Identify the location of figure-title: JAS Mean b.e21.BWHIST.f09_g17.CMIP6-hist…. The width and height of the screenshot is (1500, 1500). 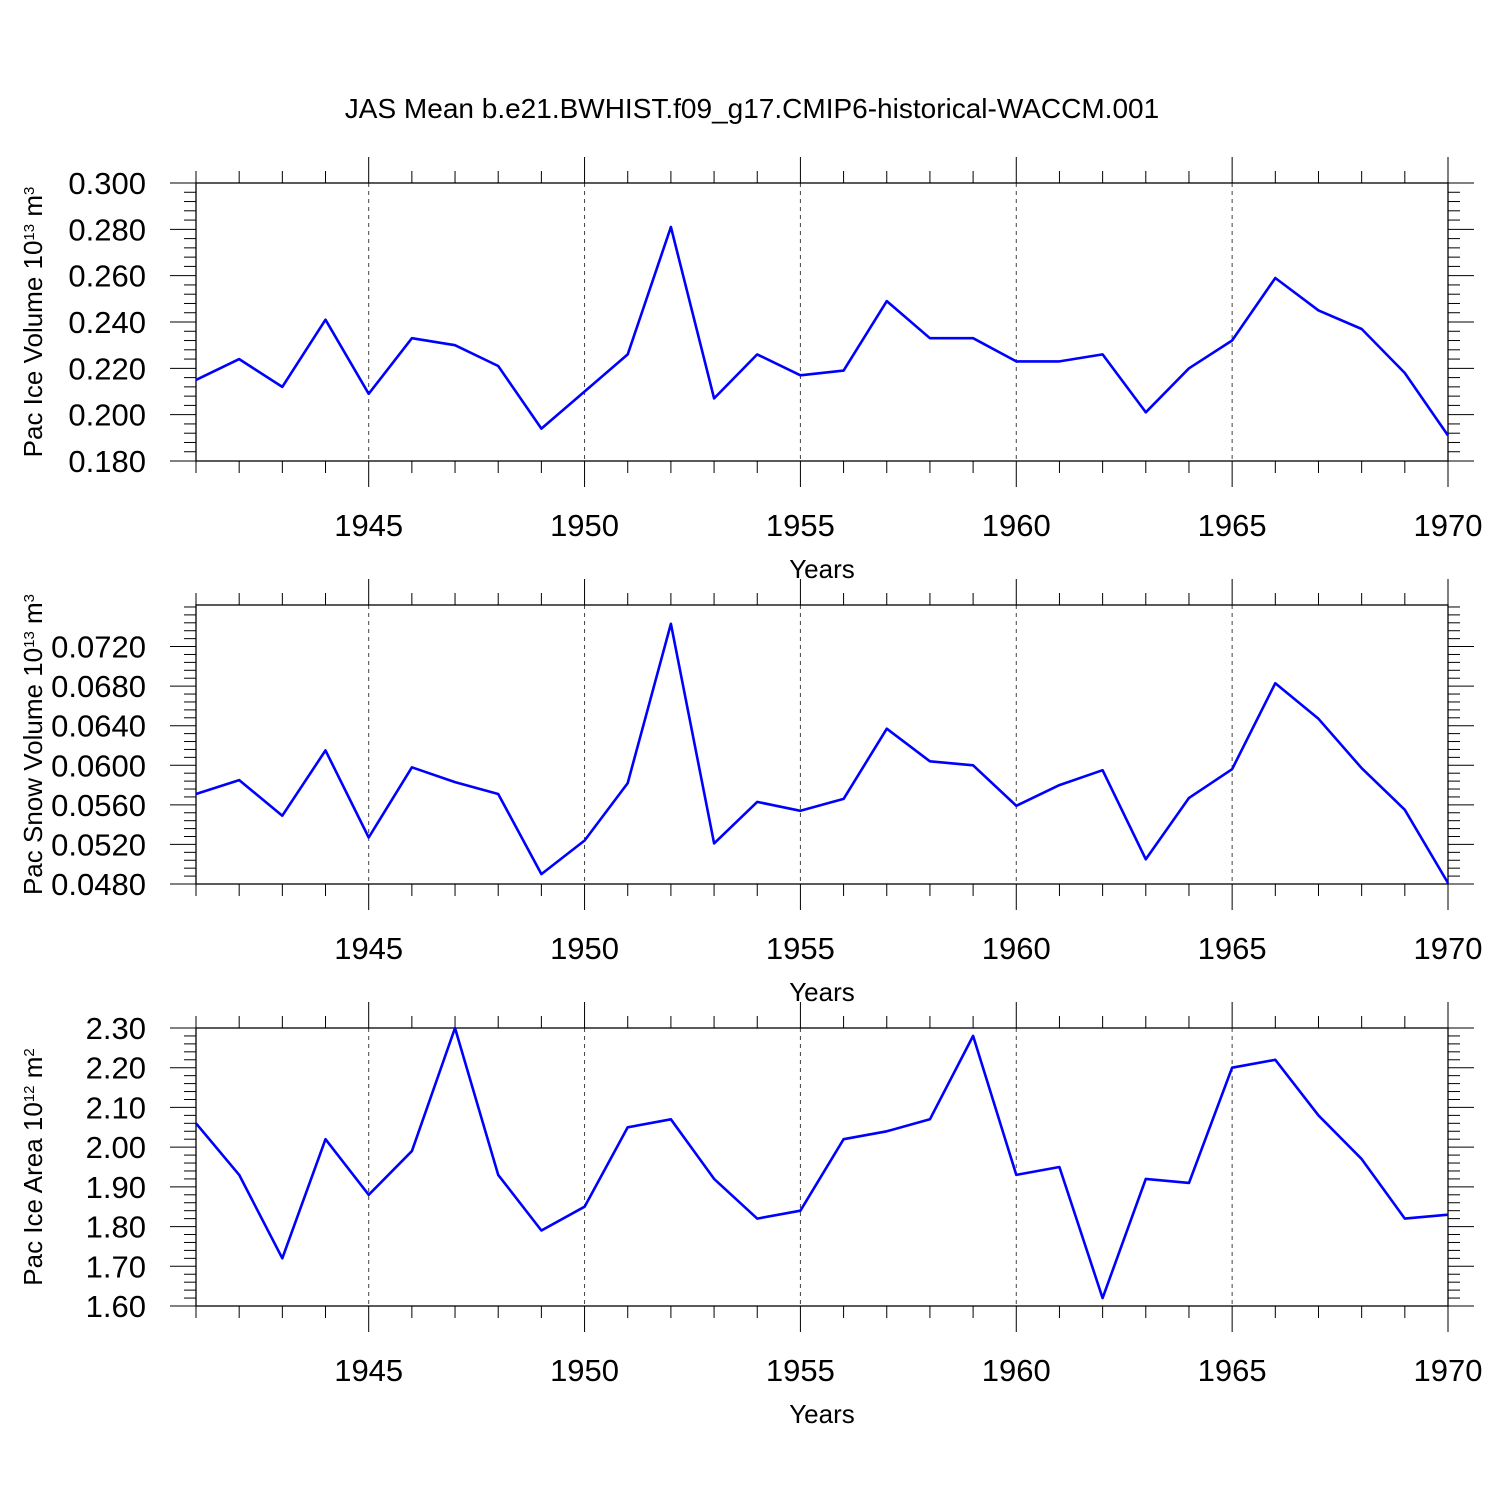
(752, 108).